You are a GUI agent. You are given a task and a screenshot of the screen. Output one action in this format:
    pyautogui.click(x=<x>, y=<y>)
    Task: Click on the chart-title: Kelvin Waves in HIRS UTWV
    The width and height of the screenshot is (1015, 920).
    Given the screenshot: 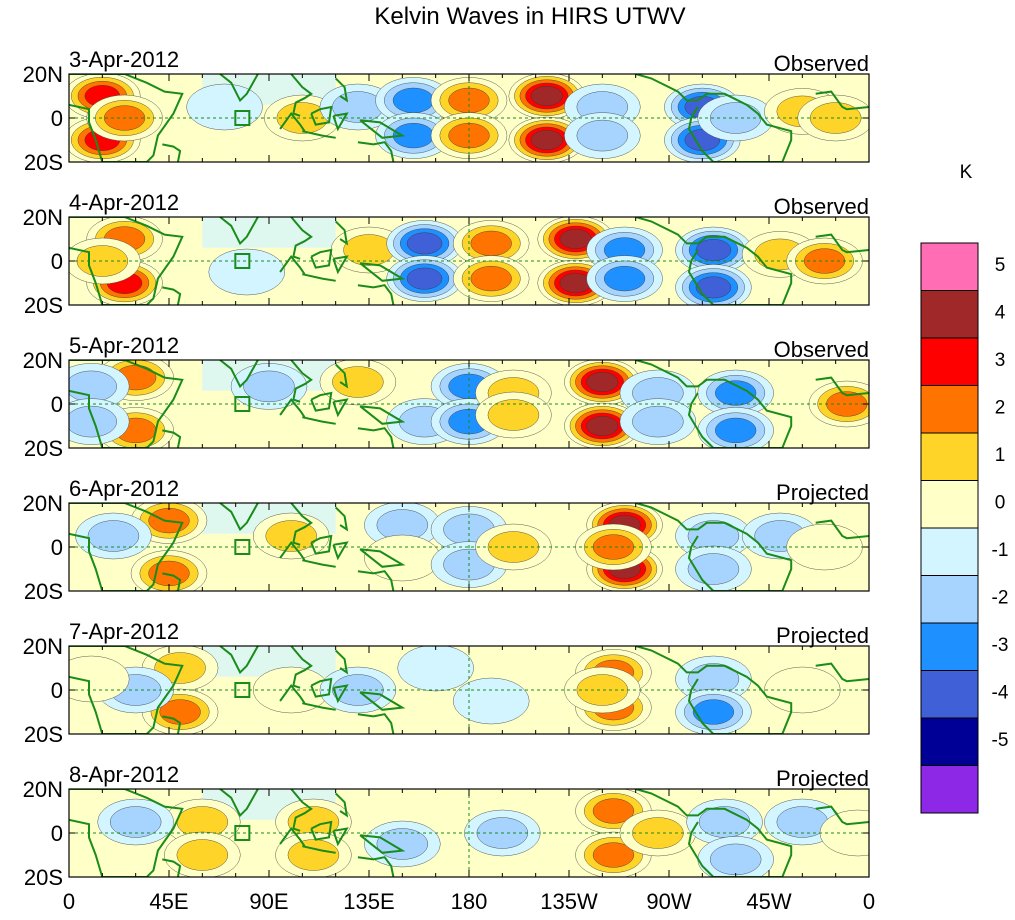 What is the action you would take?
    pyautogui.click(x=529, y=16)
    